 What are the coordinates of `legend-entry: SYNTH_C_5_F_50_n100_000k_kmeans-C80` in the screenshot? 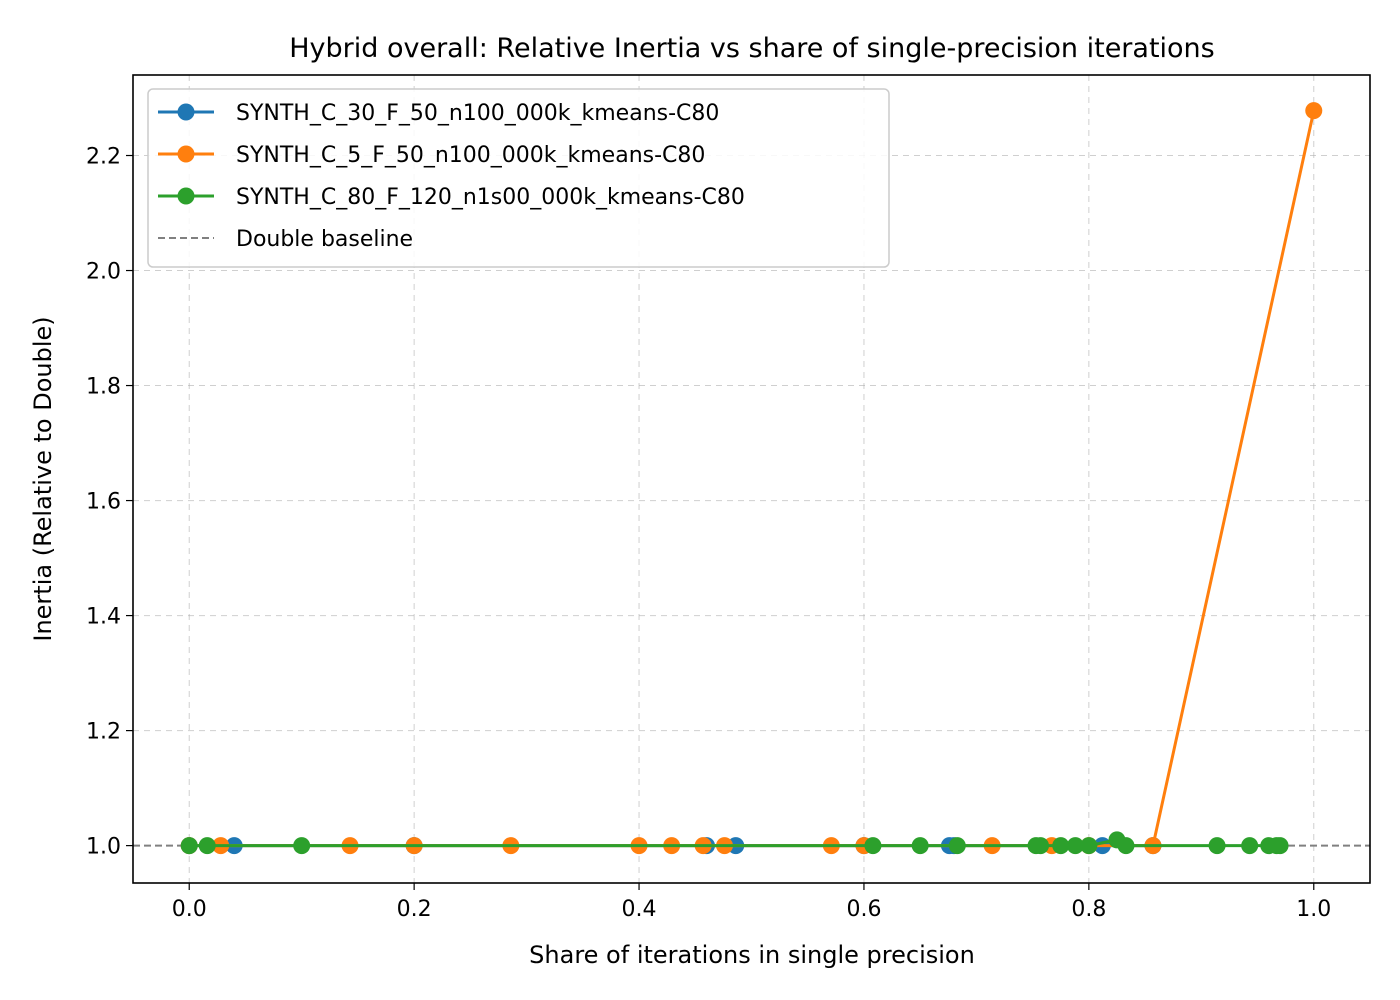 It's located at (431, 155).